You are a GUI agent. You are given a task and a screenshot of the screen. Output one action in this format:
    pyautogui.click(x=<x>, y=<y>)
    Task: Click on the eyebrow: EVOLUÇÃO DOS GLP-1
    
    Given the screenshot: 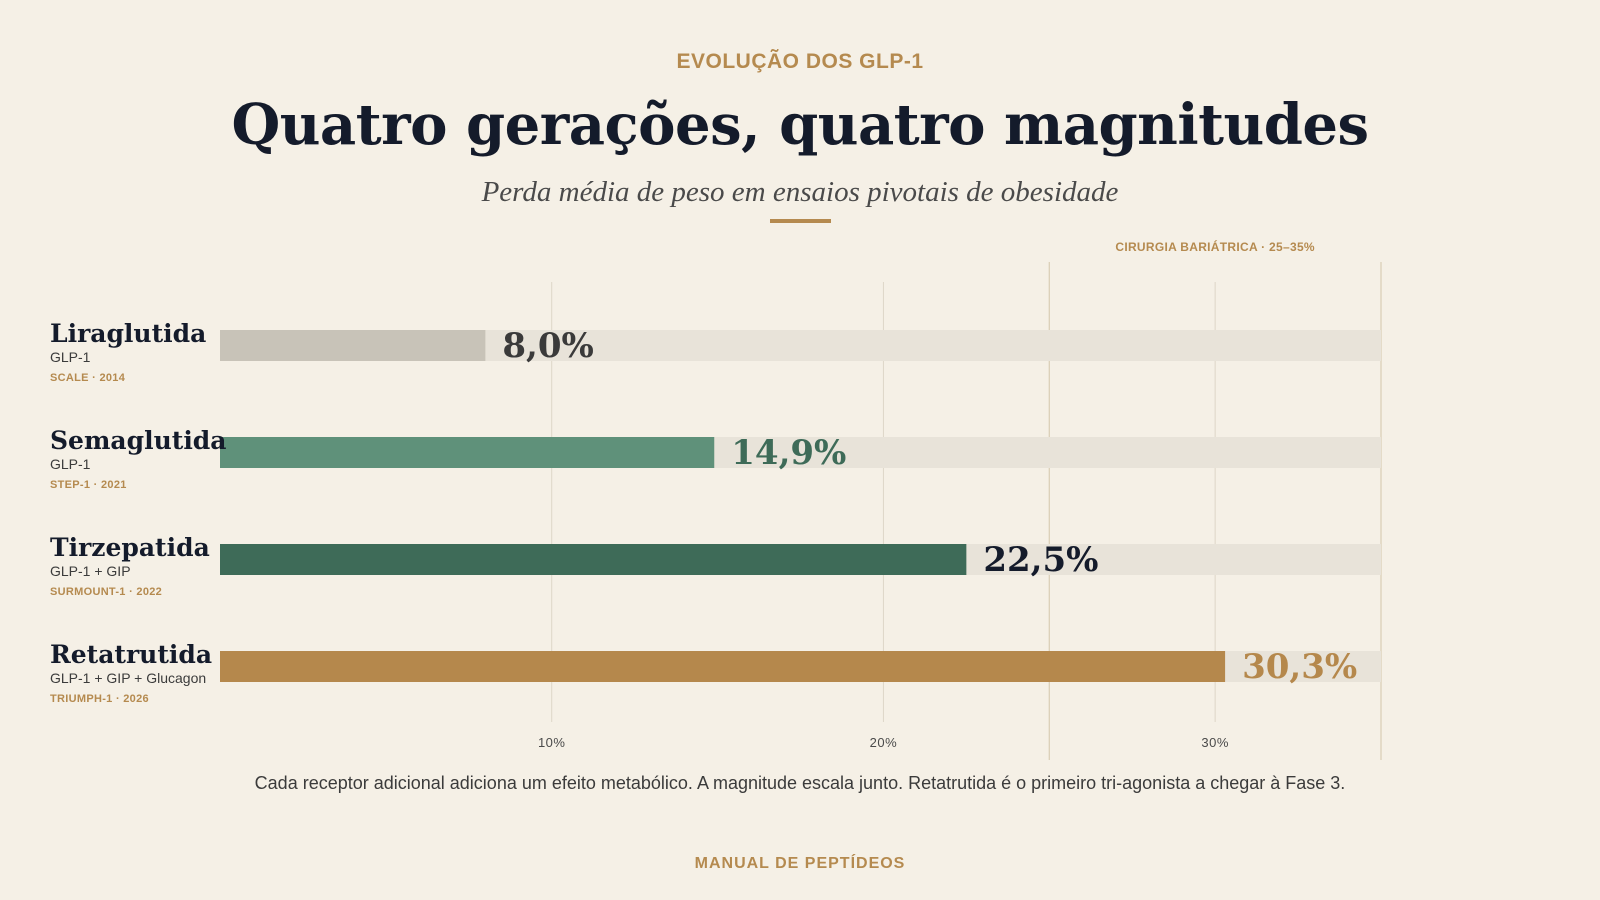 What is the action you would take?
    pyautogui.click(x=800, y=61)
    